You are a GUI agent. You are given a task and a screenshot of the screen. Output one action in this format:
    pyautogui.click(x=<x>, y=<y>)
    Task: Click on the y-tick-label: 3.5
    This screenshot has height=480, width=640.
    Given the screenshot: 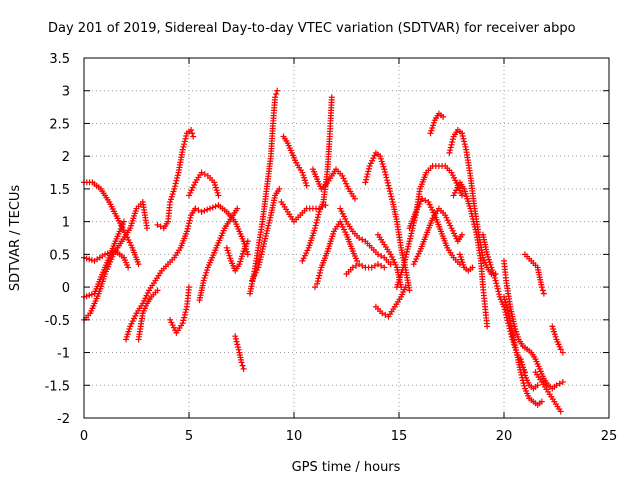 What is the action you would take?
    pyautogui.click(x=59, y=59)
    